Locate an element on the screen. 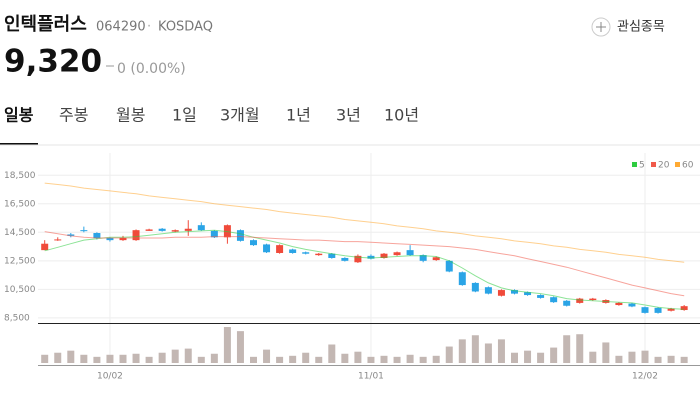 The image size is (700, 400). watch-label: 관심종목 is located at coordinates (641, 27).